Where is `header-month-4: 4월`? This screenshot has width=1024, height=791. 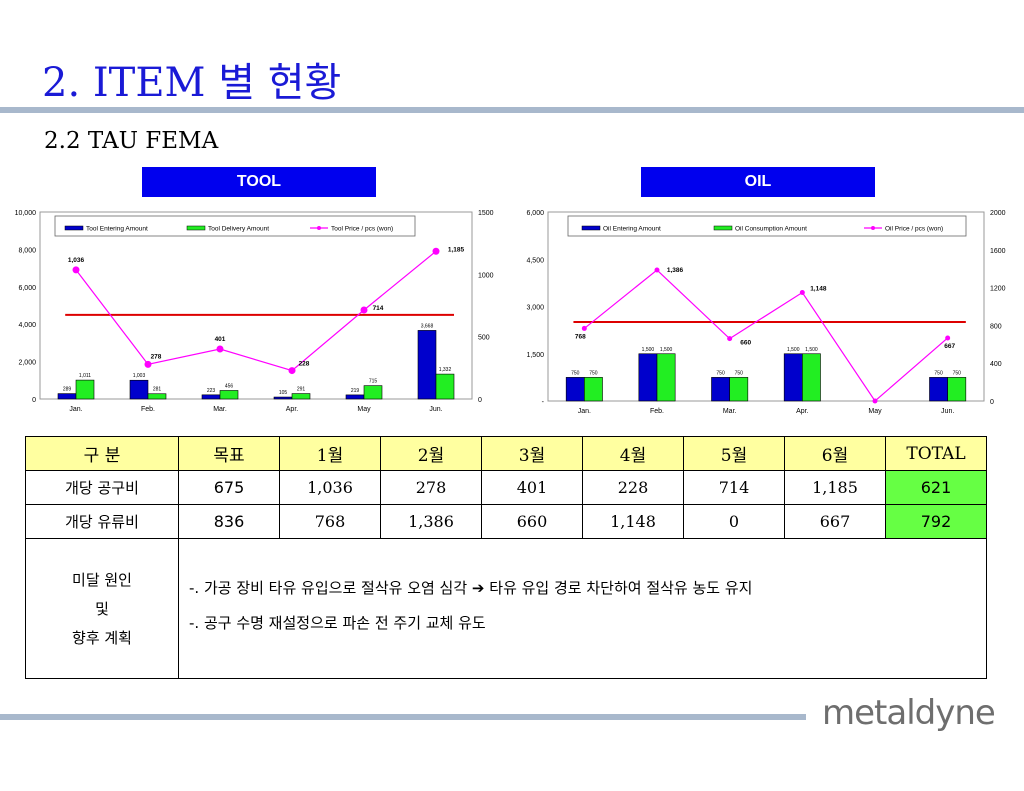 header-month-4: 4월 is located at coordinates (633, 453).